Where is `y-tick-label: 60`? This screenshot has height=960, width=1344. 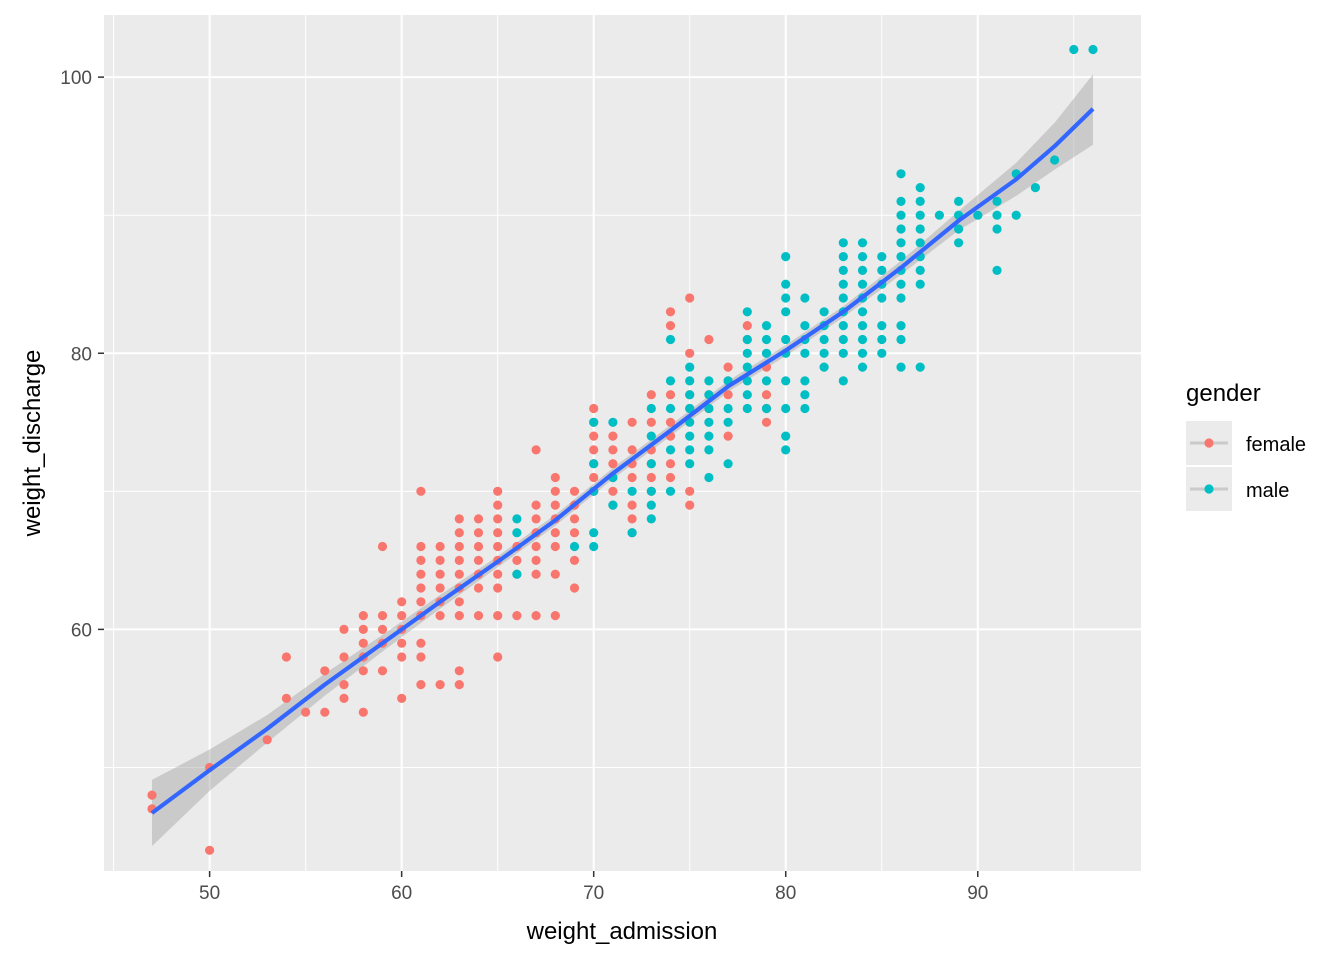 y-tick-label: 60 is located at coordinates (81, 630).